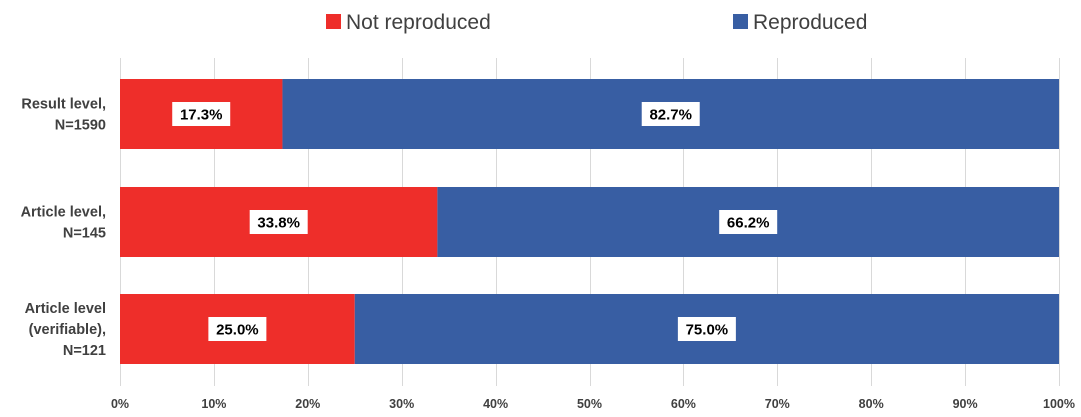  What do you see at coordinates (810, 22) in the screenshot?
I see `legend-label: Reproduced` at bounding box center [810, 22].